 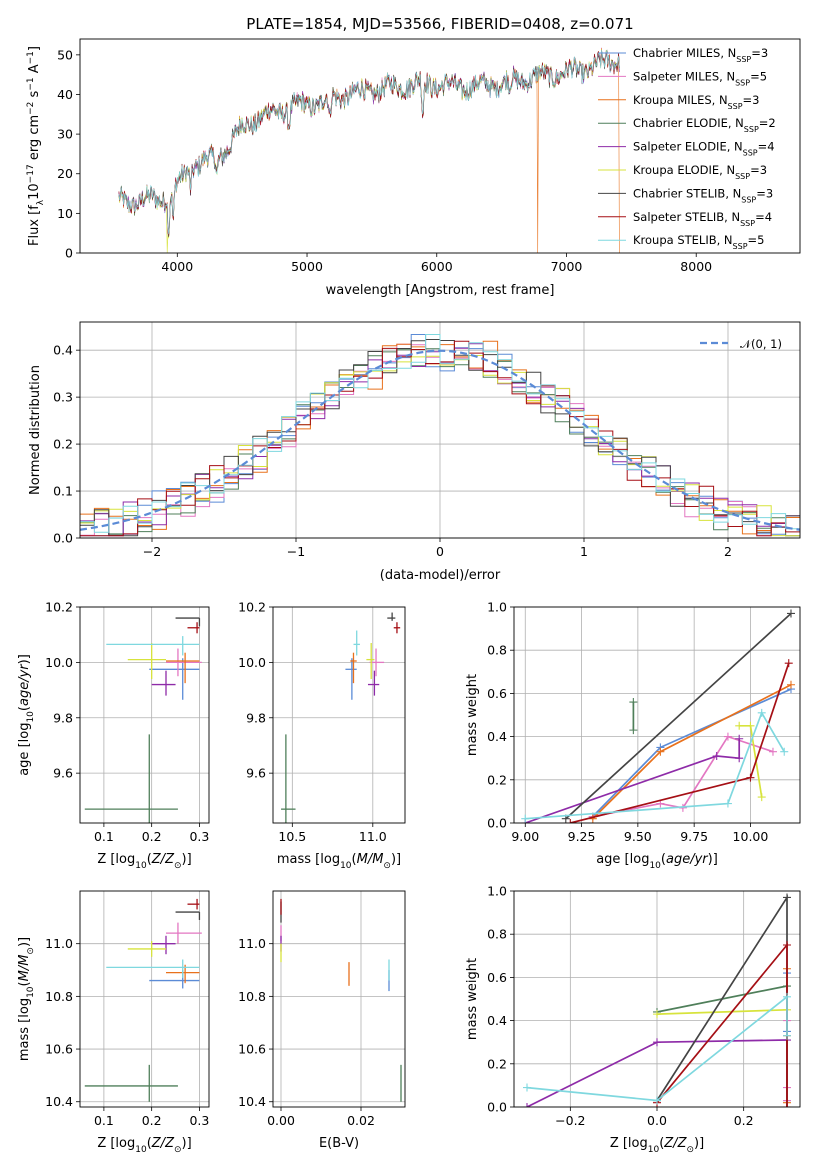 What do you see at coordinates (657, 1120) in the screenshot?
I see `x-tick-label: 0.0` at bounding box center [657, 1120].